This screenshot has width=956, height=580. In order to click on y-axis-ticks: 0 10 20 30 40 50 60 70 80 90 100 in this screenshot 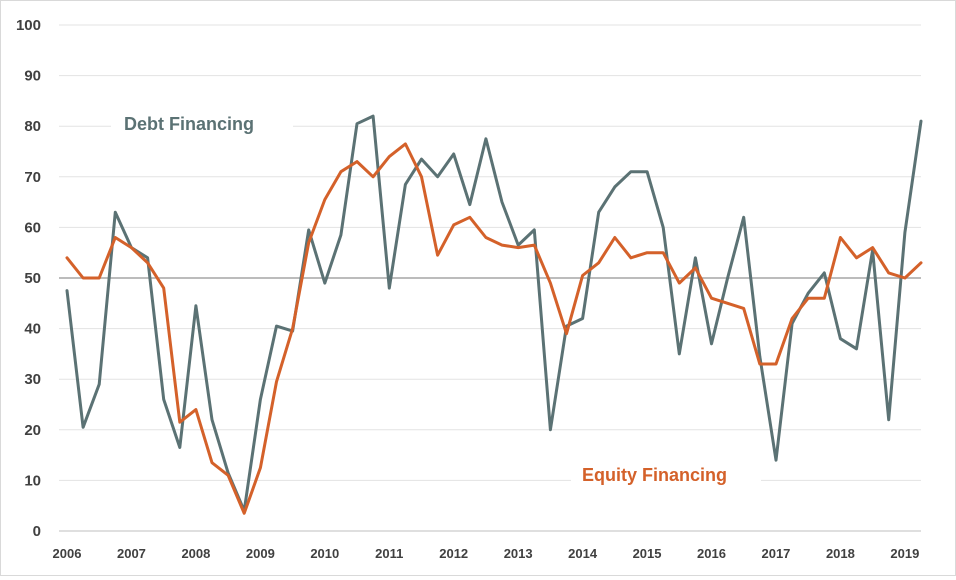, I will do `click(28, 278)`.